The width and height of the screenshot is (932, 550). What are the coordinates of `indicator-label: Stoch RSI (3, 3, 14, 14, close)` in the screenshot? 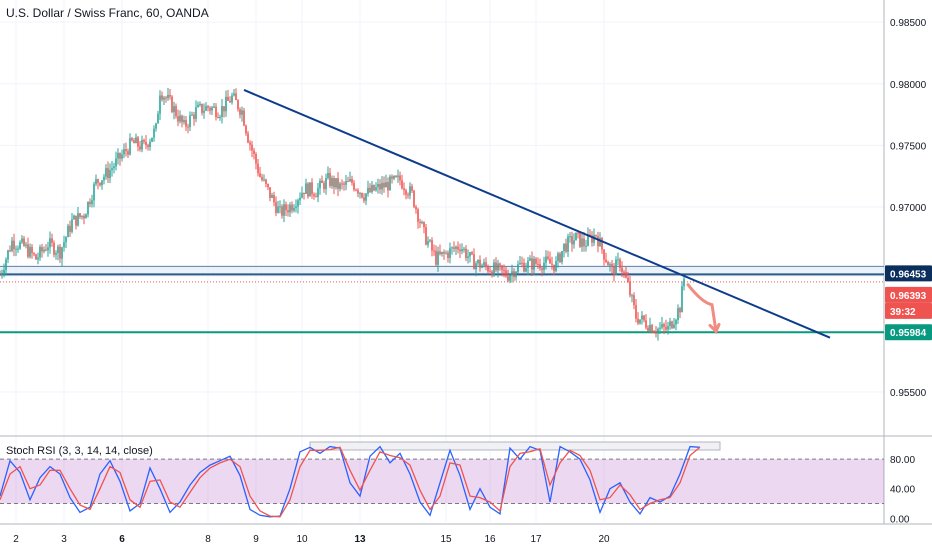 It's located at (79, 451).